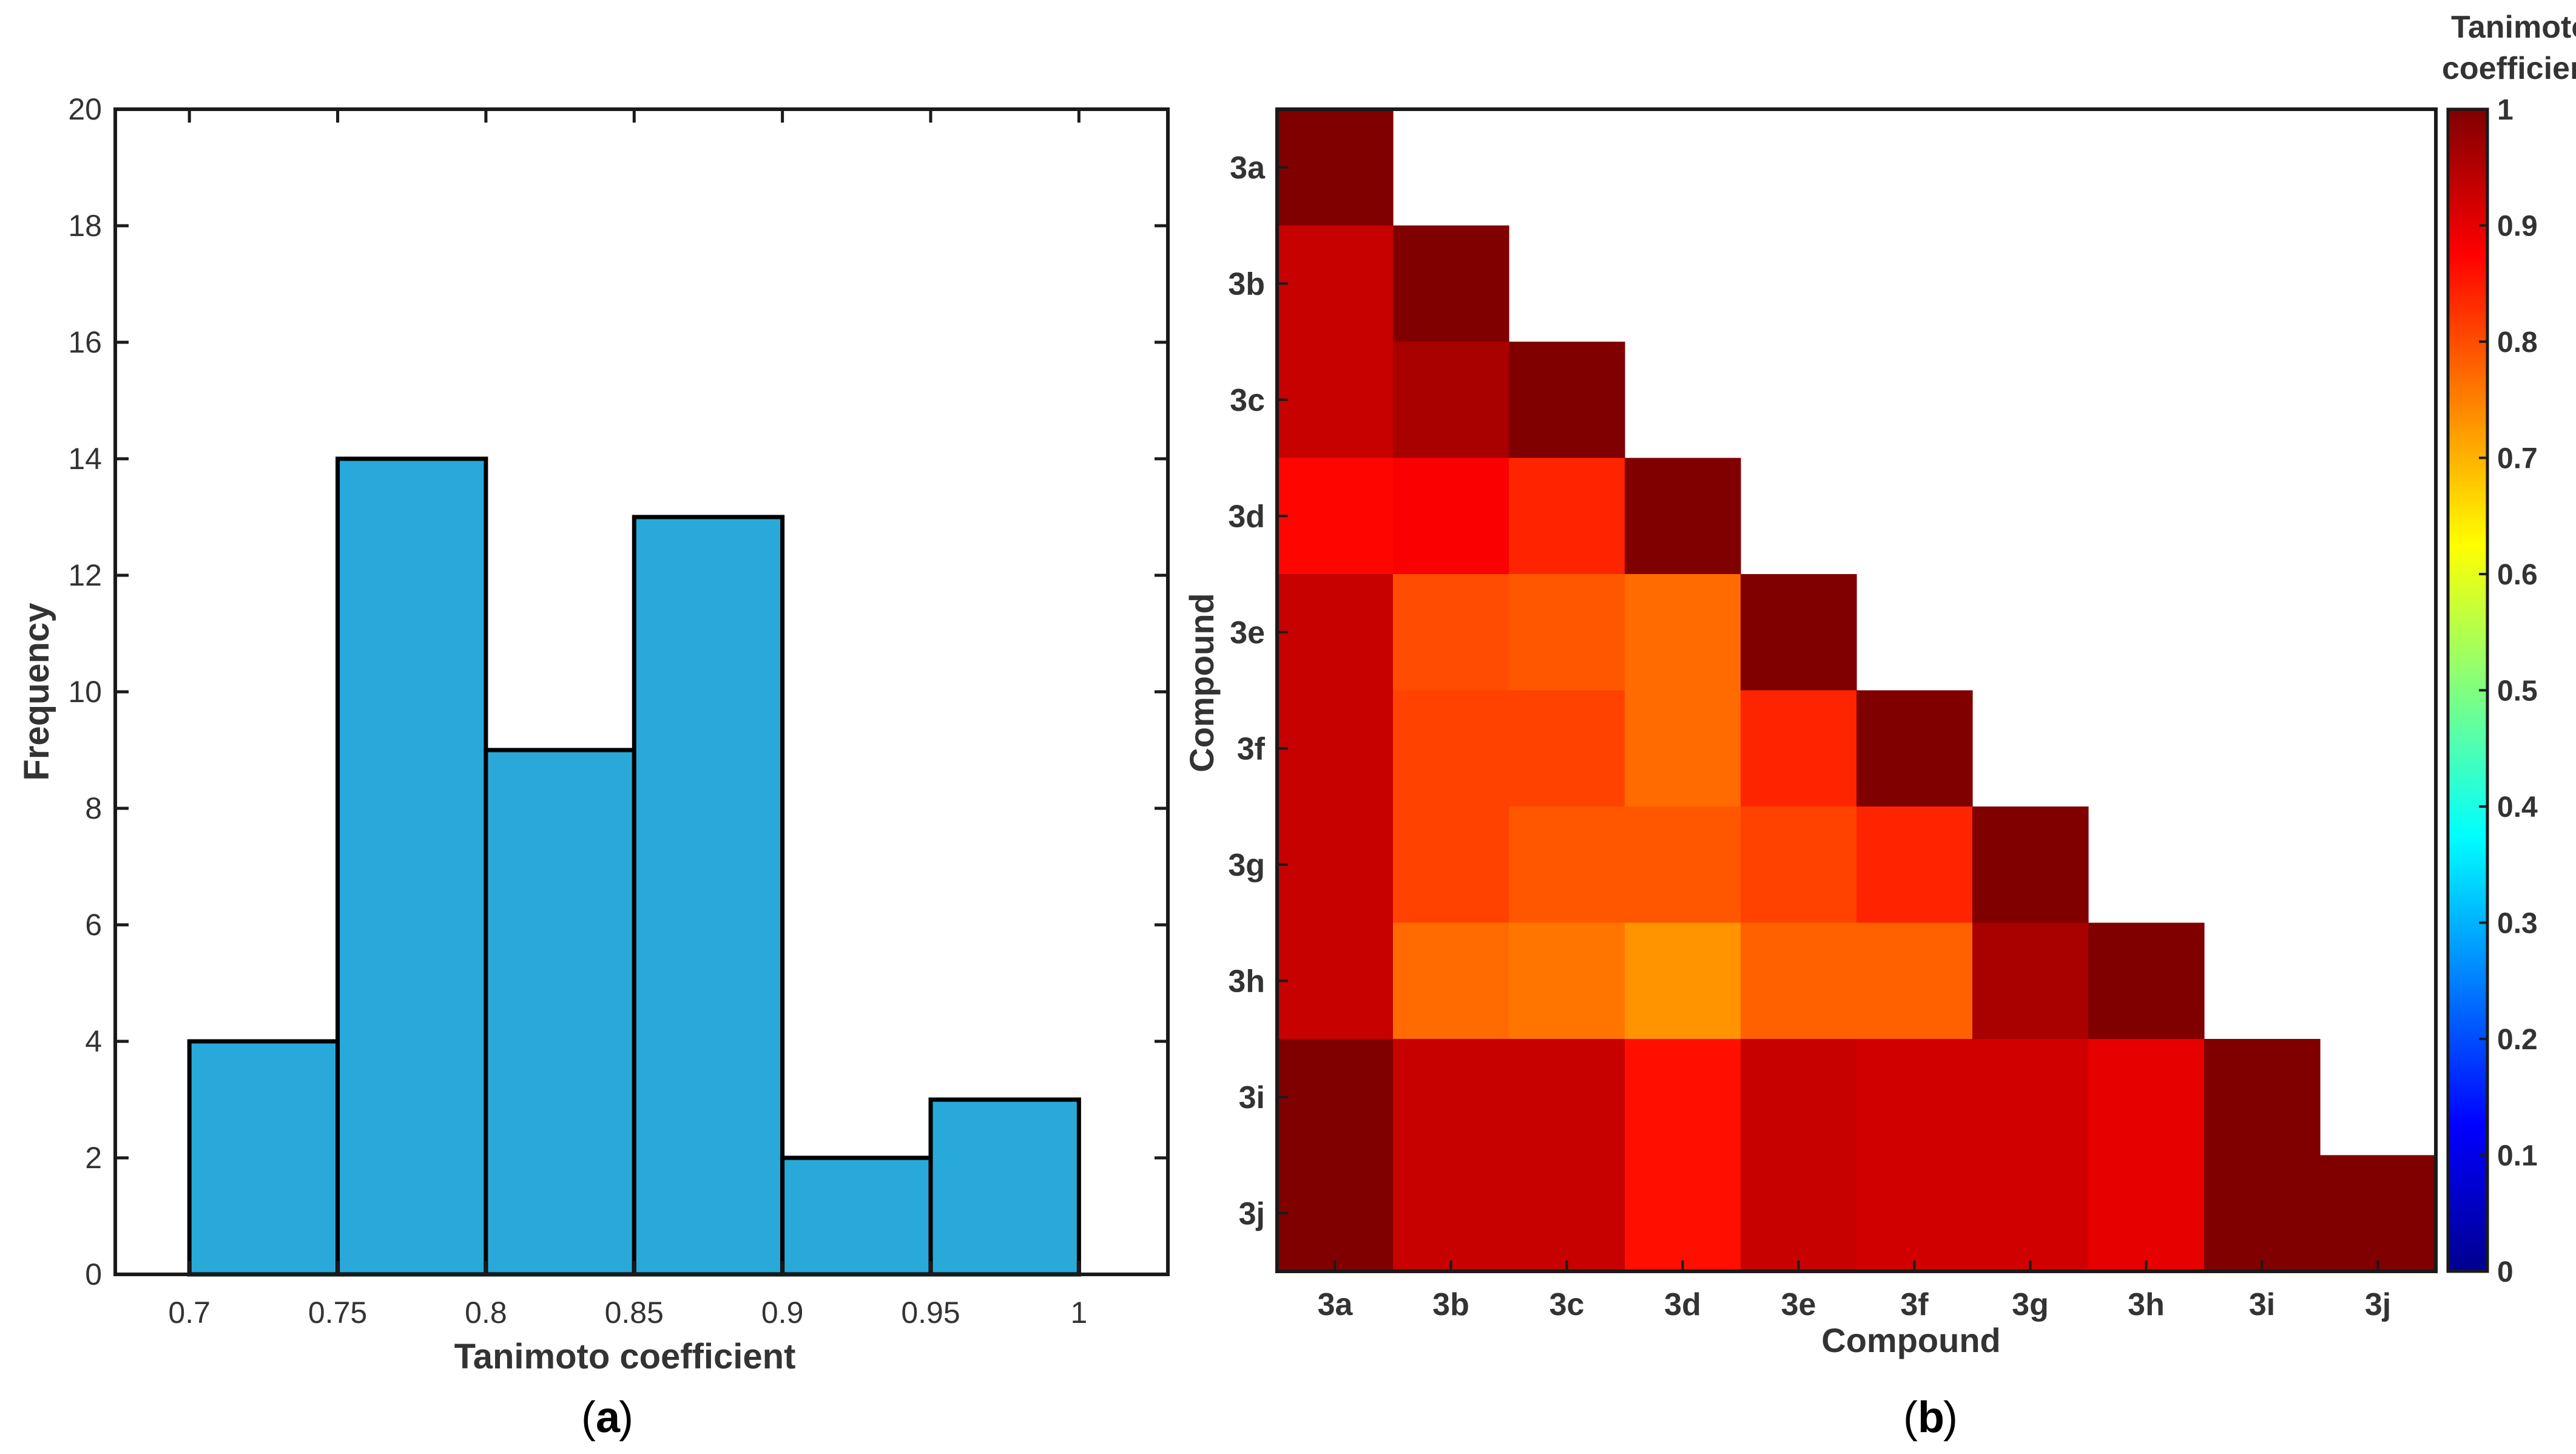 This screenshot has width=2576, height=1454. I want to click on panel-a-letter: a, so click(609, 1417).